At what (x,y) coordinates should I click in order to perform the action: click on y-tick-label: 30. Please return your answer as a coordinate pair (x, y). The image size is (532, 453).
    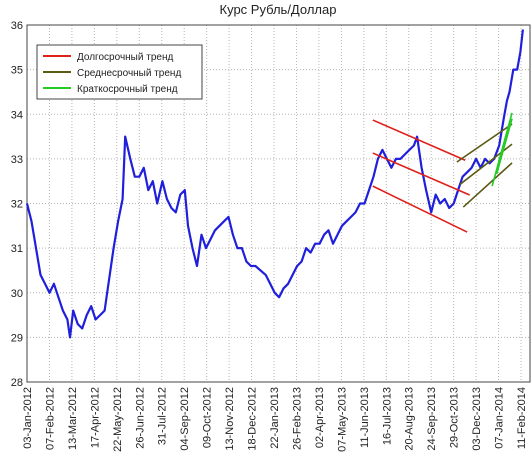
    Looking at the image, I should click on (17, 294).